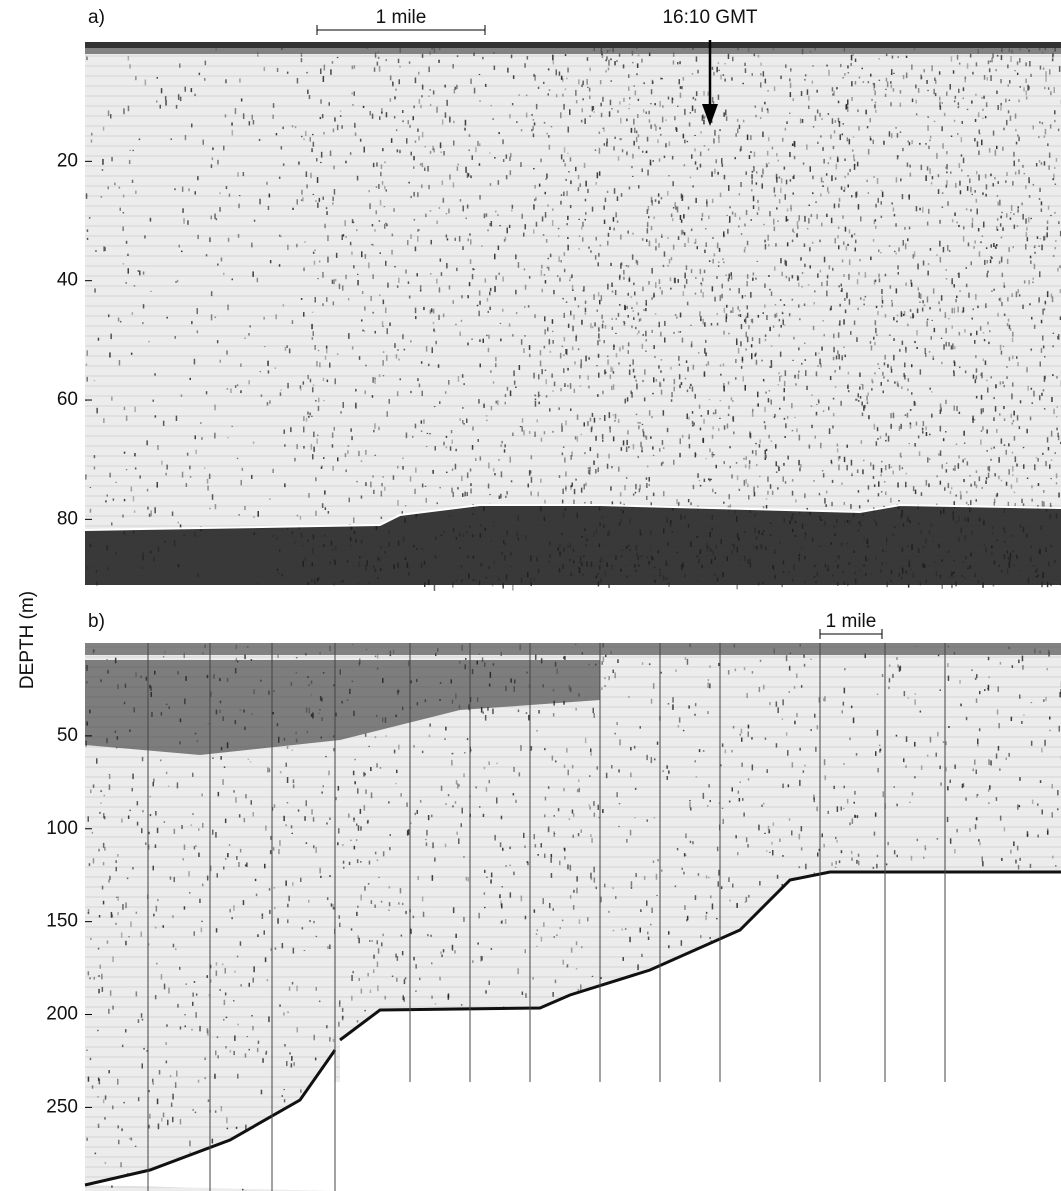 Image resolution: width=1061 pixels, height=1191 pixels. I want to click on y-axis-label: DEPTH (m), so click(27, 640).